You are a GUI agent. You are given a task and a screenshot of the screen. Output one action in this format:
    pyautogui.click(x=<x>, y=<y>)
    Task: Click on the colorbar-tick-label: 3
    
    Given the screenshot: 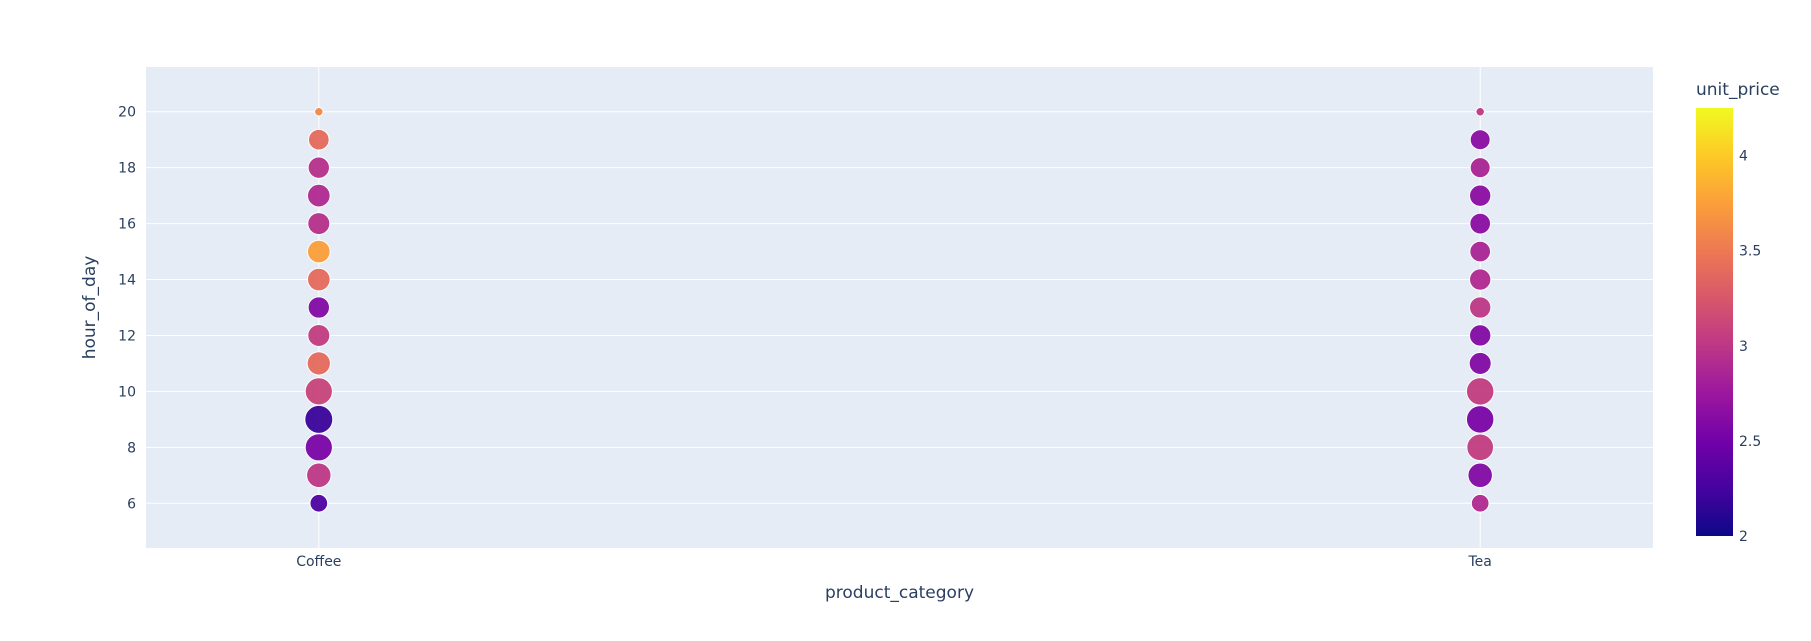 What is the action you would take?
    pyautogui.click(x=1743, y=347)
    